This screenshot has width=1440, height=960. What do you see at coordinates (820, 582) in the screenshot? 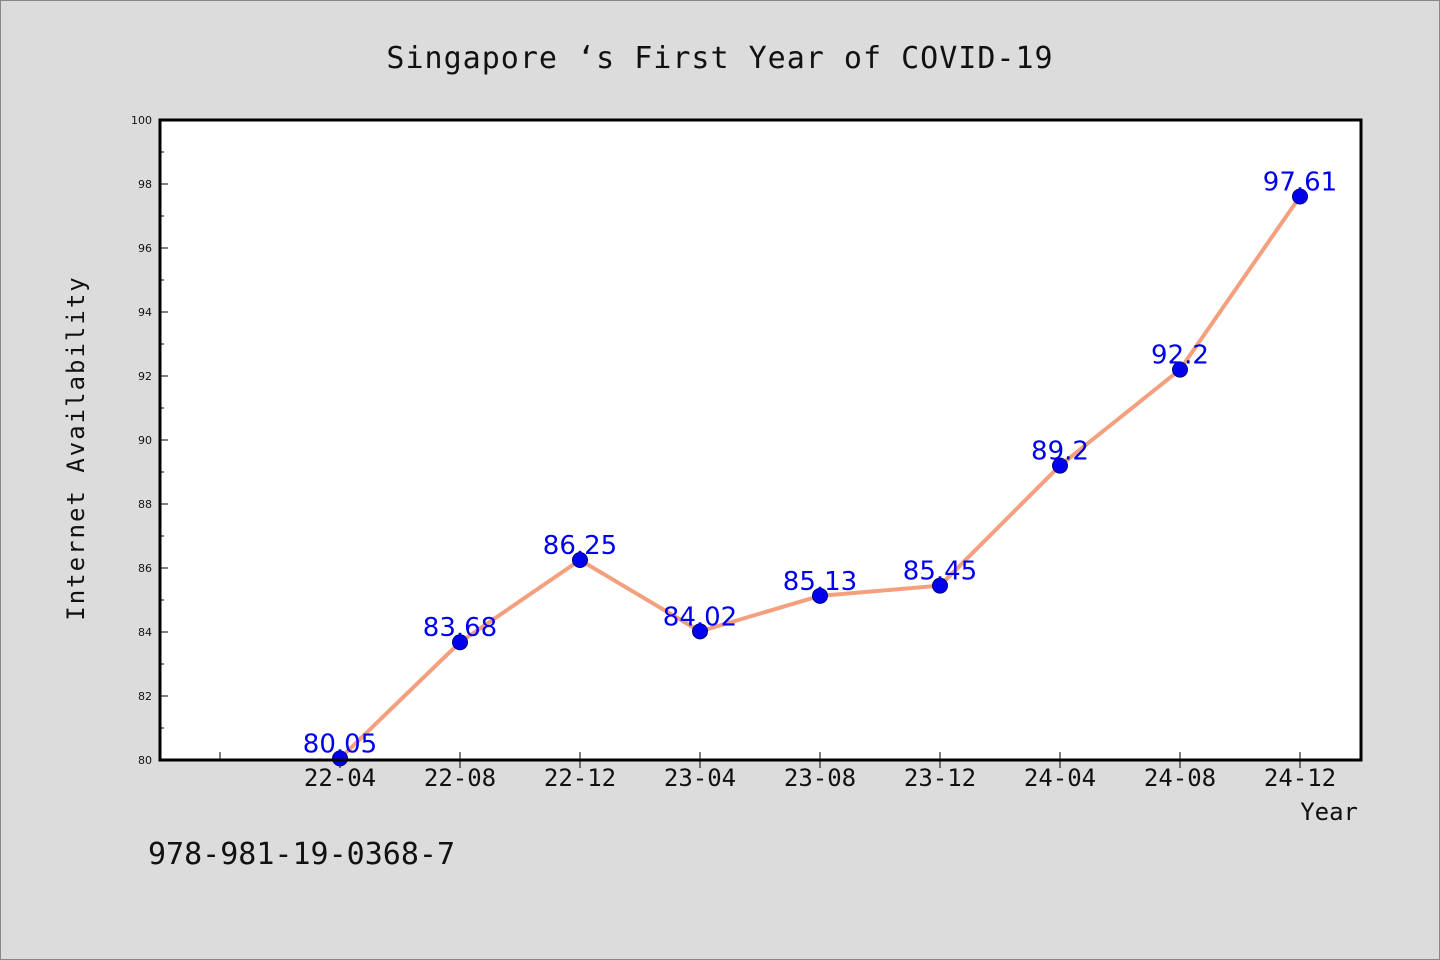
I see `data-label: 85.13` at bounding box center [820, 582].